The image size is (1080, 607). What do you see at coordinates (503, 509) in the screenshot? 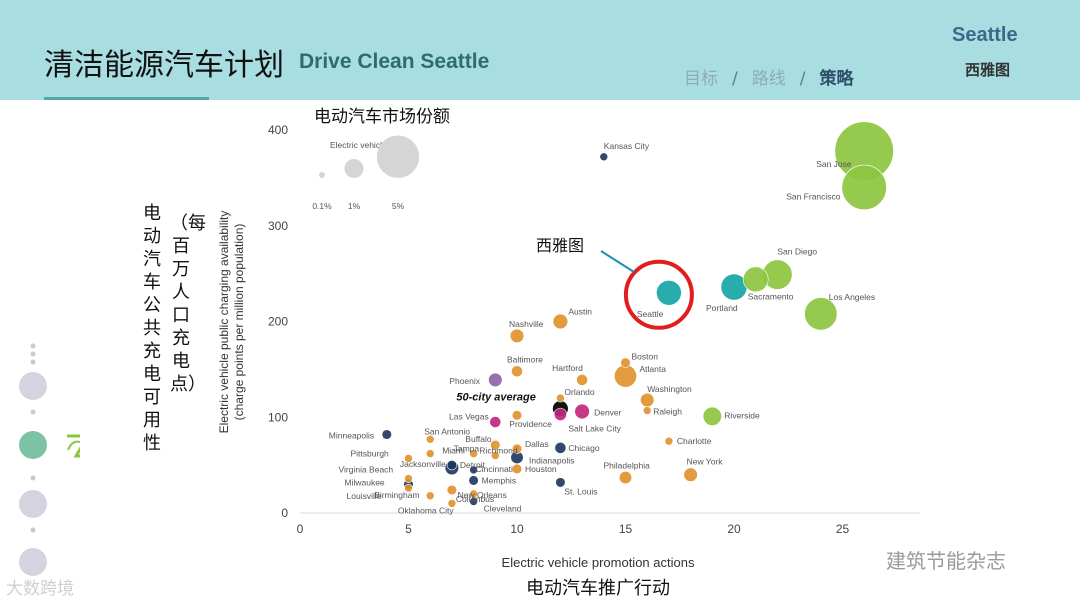
I see `city-label: Cleveland` at bounding box center [503, 509].